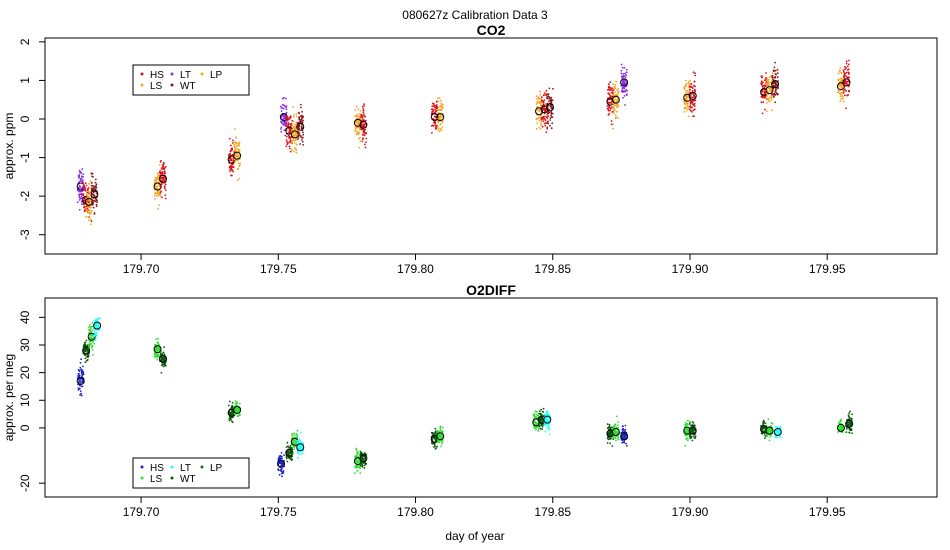  Describe the element at coordinates (157, 75) in the screenshot. I see `co2-legend-label-HS: HS` at that location.